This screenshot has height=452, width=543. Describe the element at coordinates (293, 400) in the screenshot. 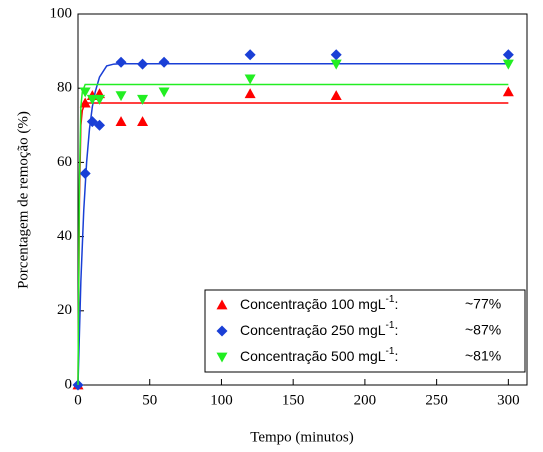

I see `x-tick-label: 150` at that location.